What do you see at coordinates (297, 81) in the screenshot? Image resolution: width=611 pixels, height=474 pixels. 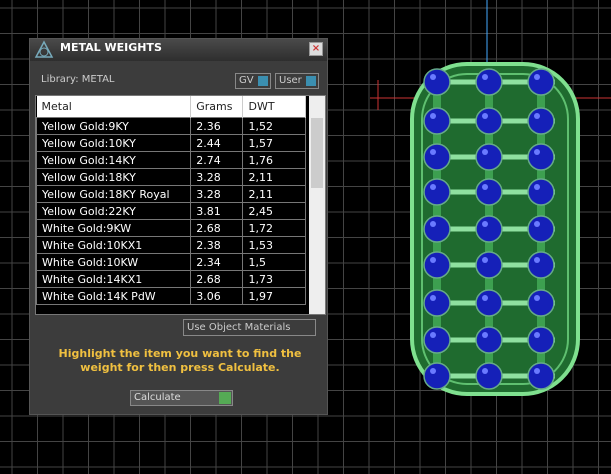 I see `toggle-user: User` at bounding box center [297, 81].